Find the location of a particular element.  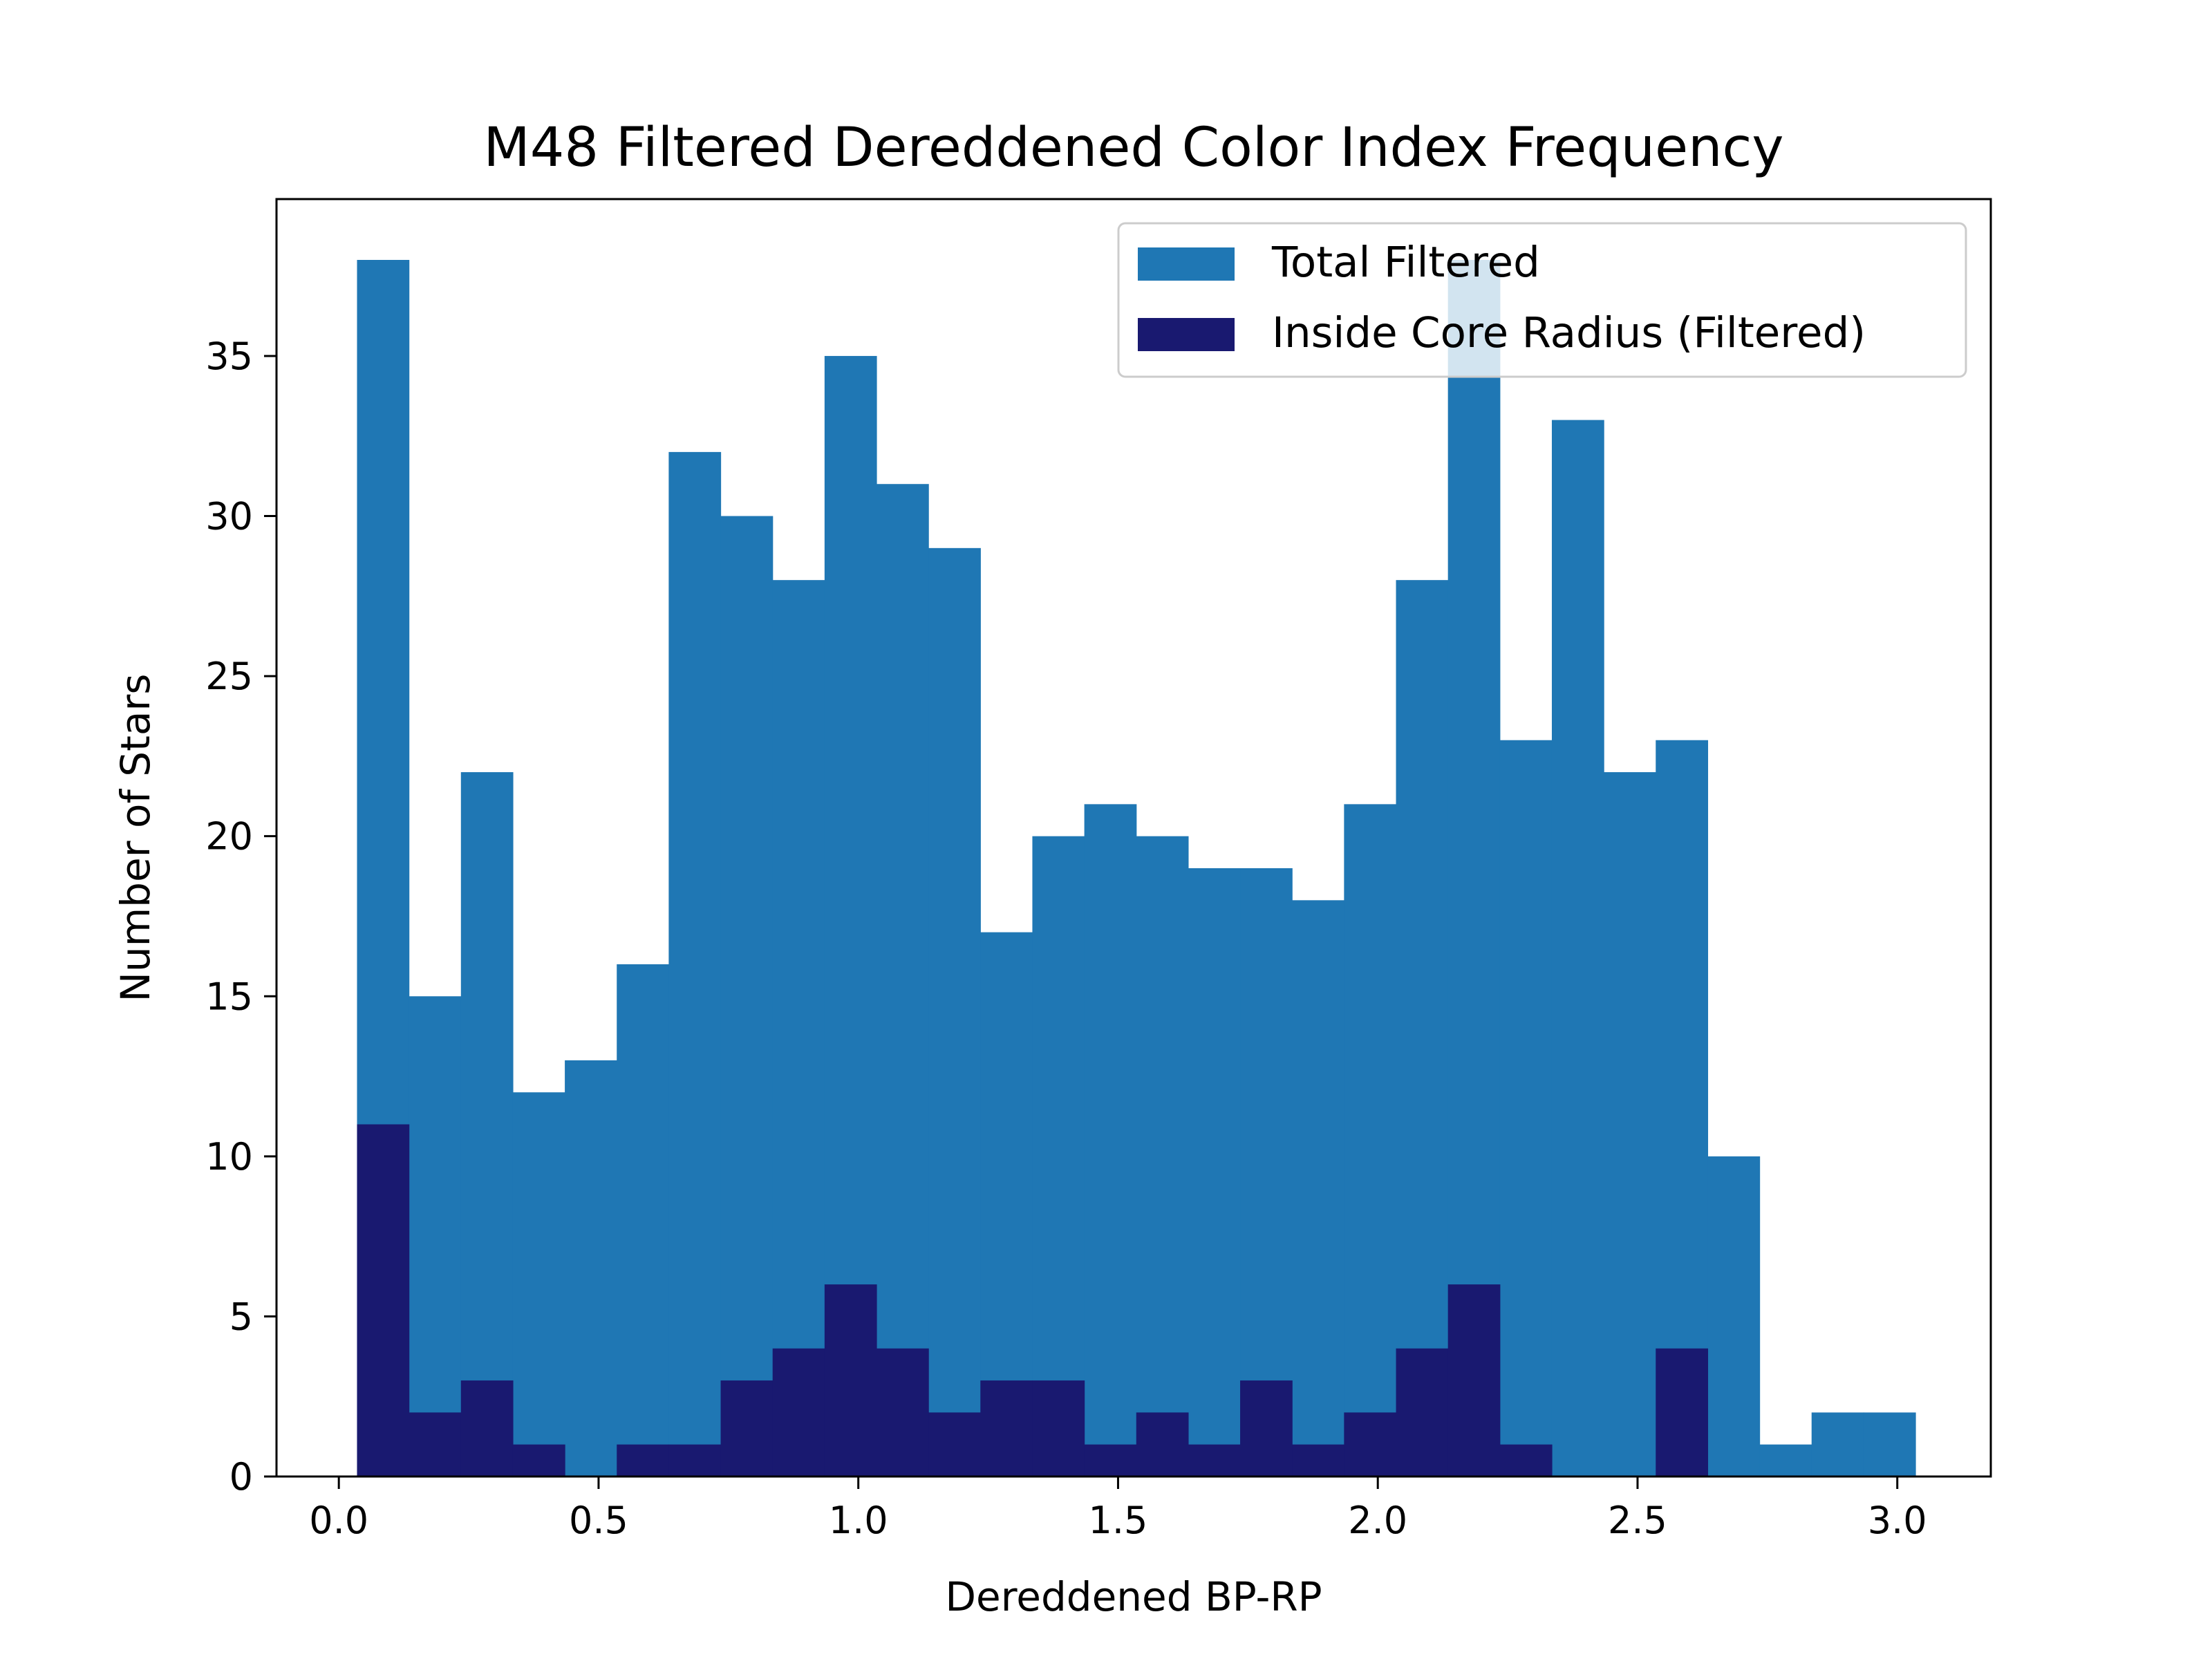

x-tick-label: 2.5 is located at coordinates (1638, 1521).